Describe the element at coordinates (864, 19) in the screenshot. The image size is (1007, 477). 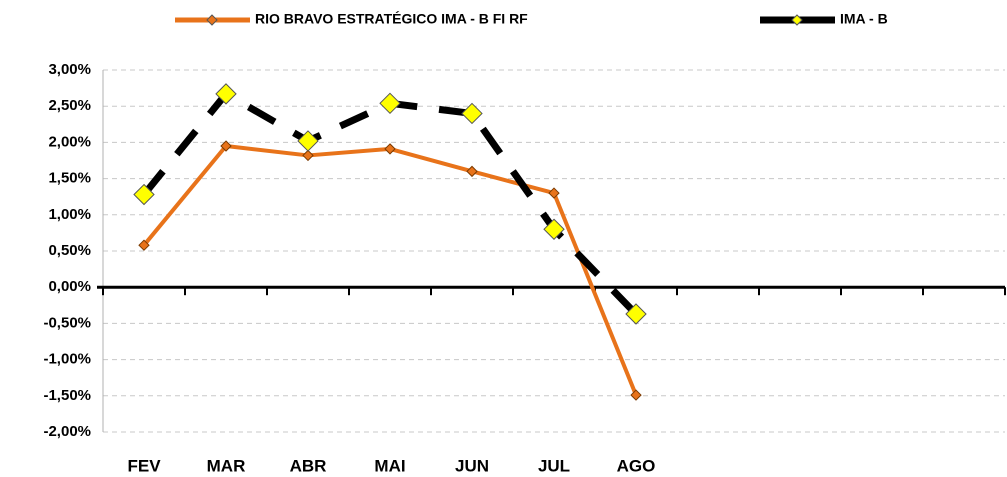
I see `legend-label: IMA - B` at that location.